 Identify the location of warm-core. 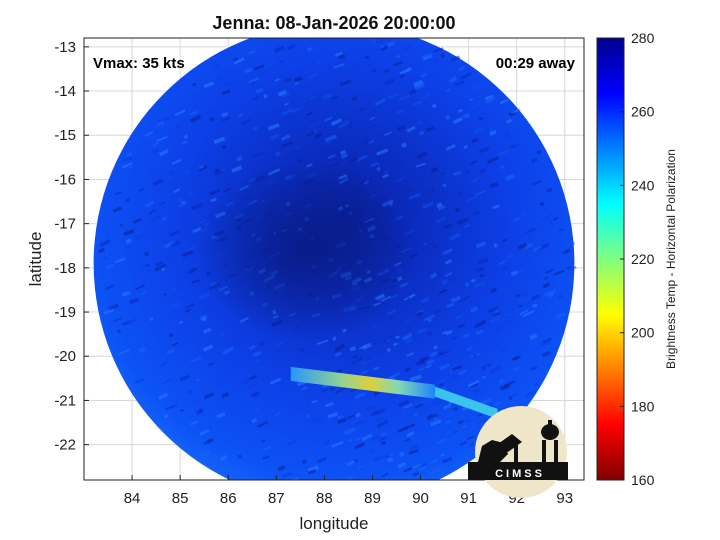
(305, 250).